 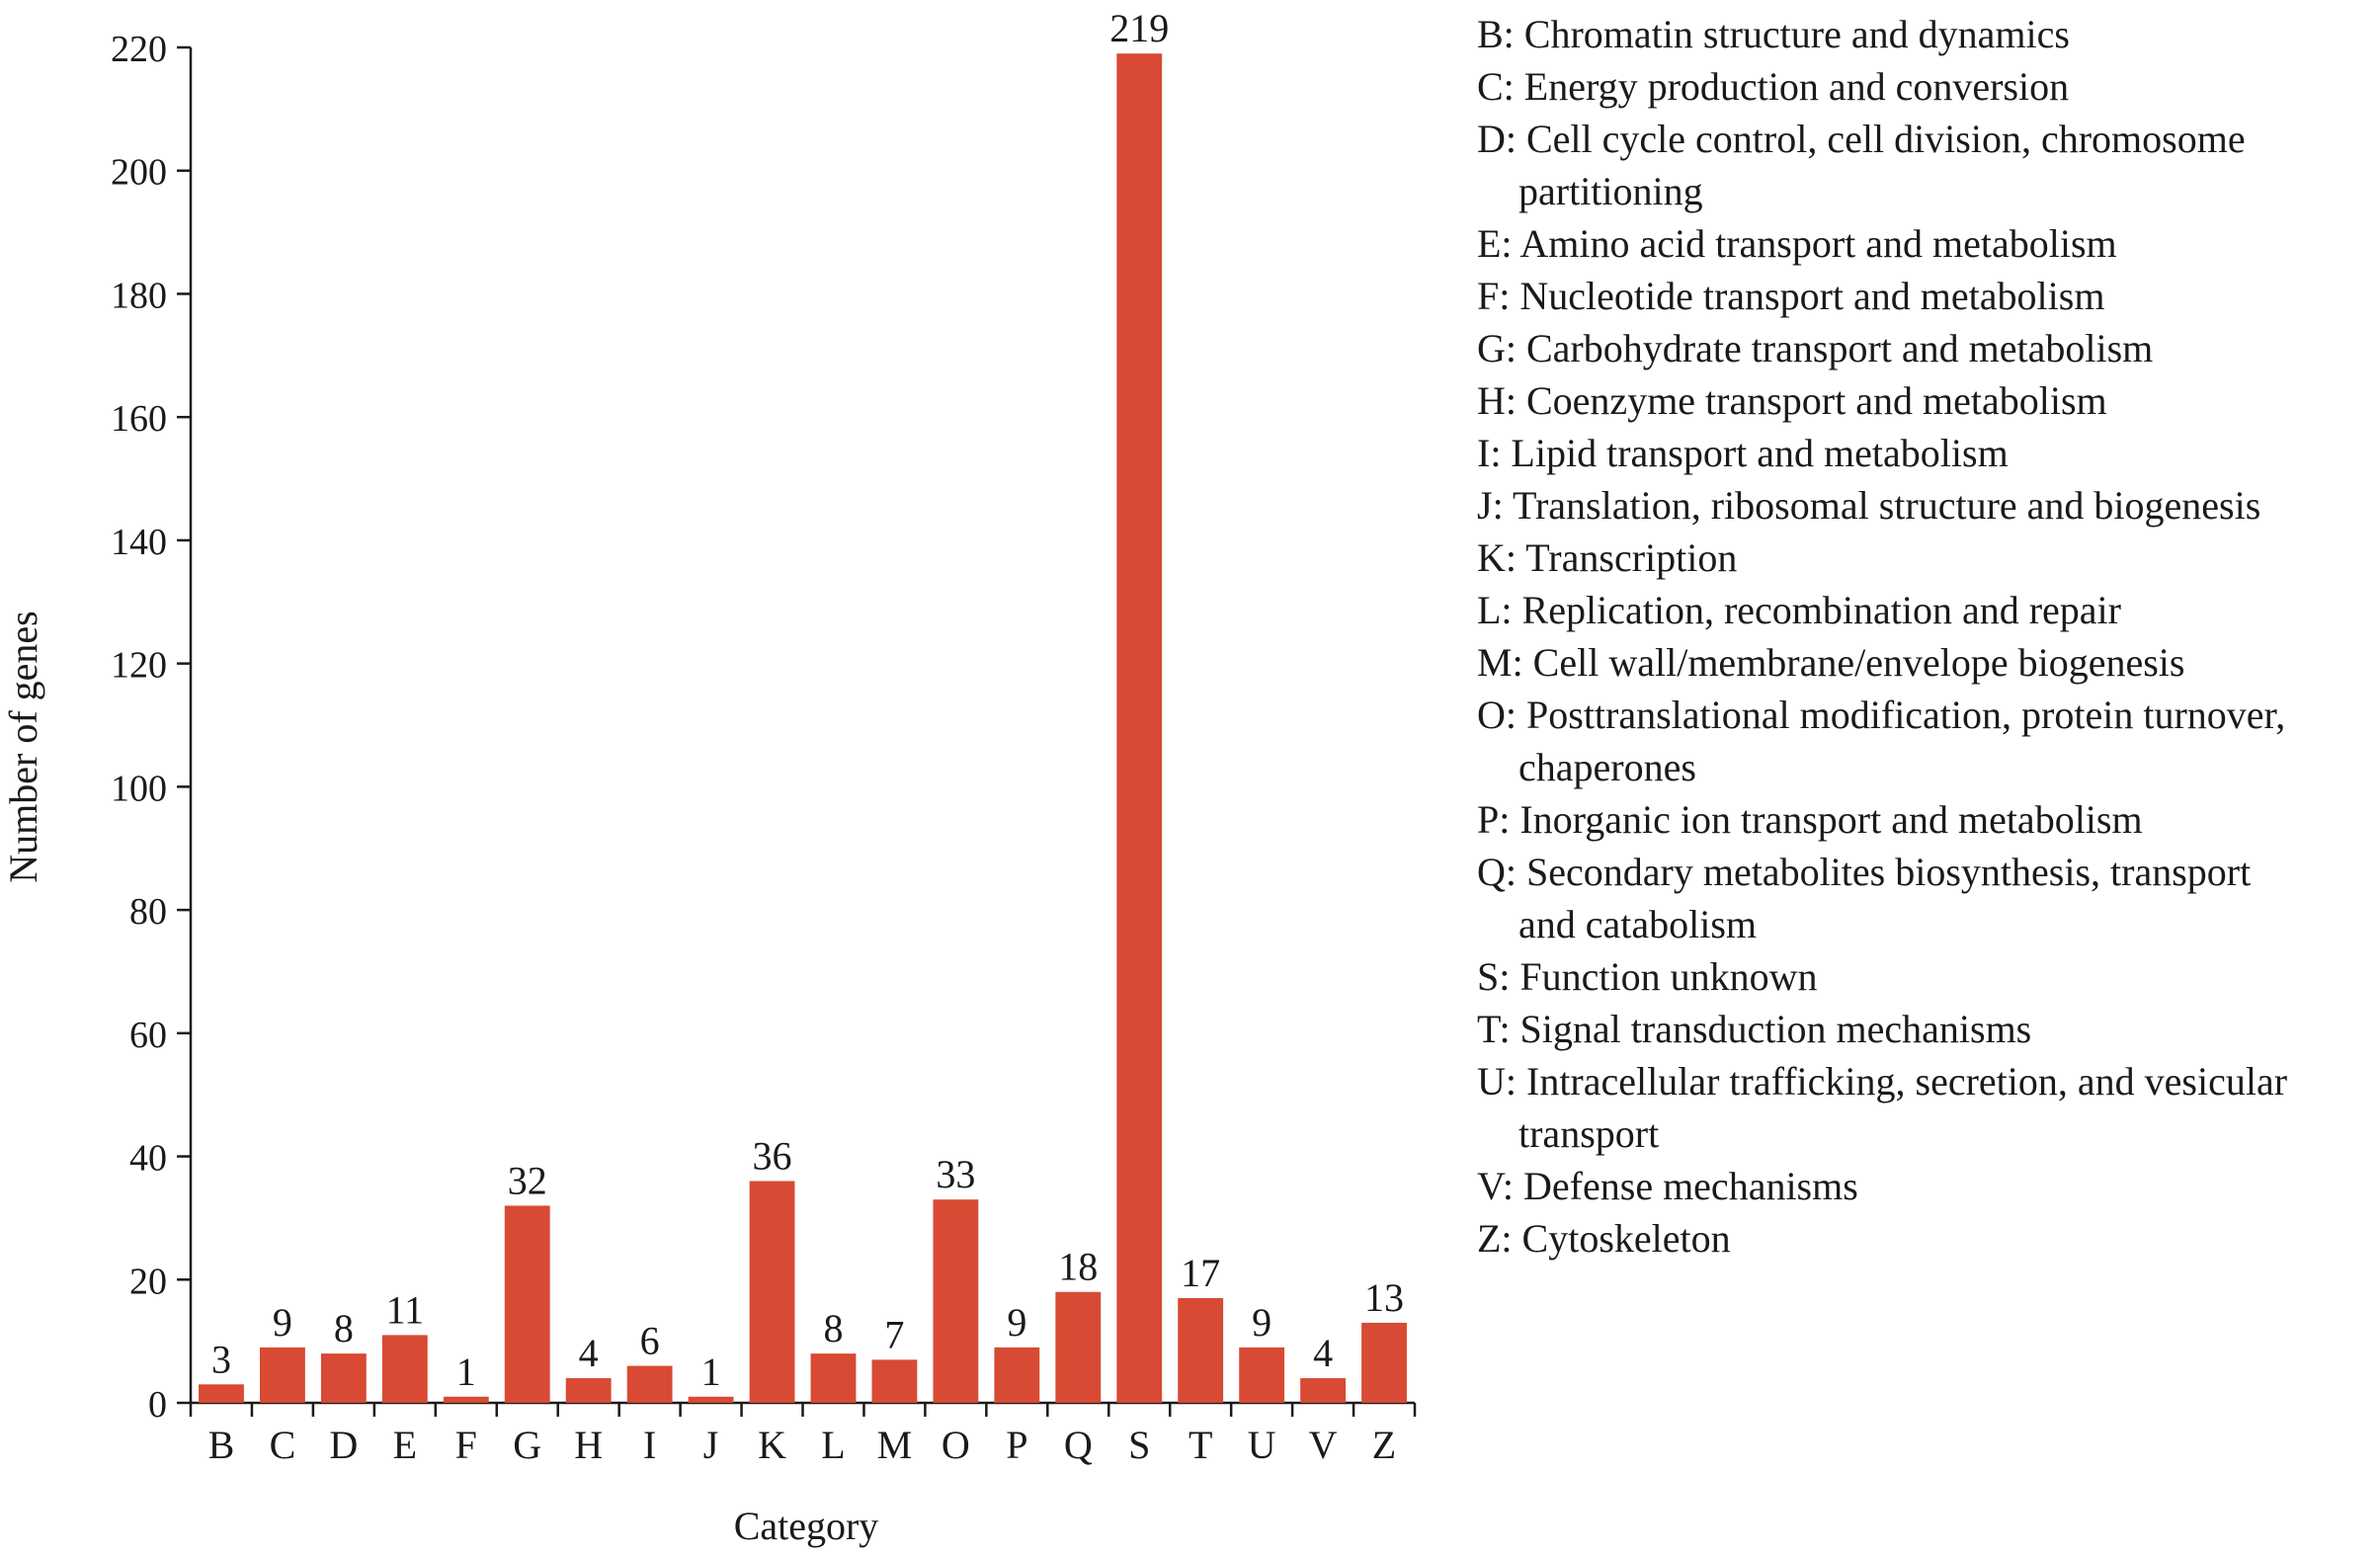 What do you see at coordinates (894, 1334) in the screenshot?
I see `bar-value-label-M: 7` at bounding box center [894, 1334].